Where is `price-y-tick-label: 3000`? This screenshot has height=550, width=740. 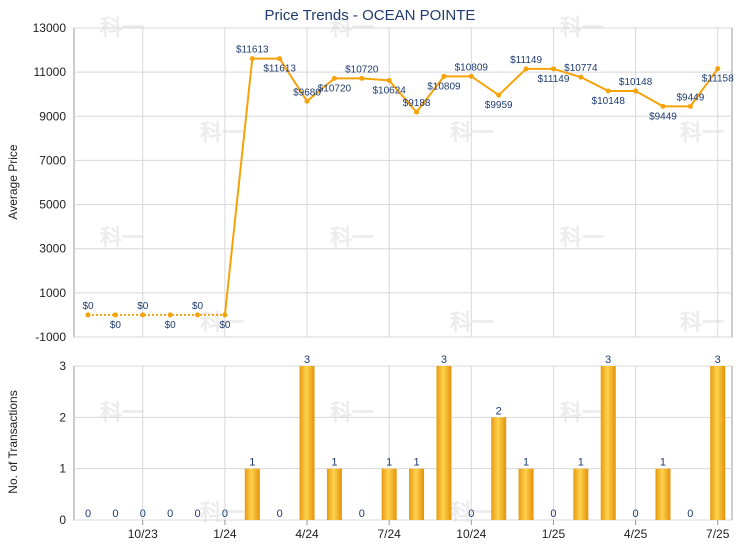
price-y-tick-label: 3000 is located at coordinates (52, 249).